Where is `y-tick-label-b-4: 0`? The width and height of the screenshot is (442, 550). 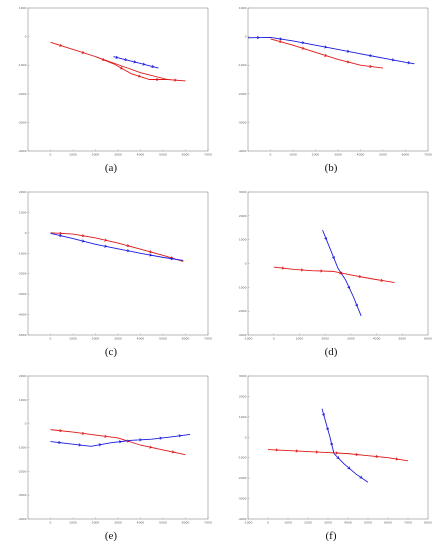
y-tick-label-b-4: 0 is located at coordinates (246, 37).